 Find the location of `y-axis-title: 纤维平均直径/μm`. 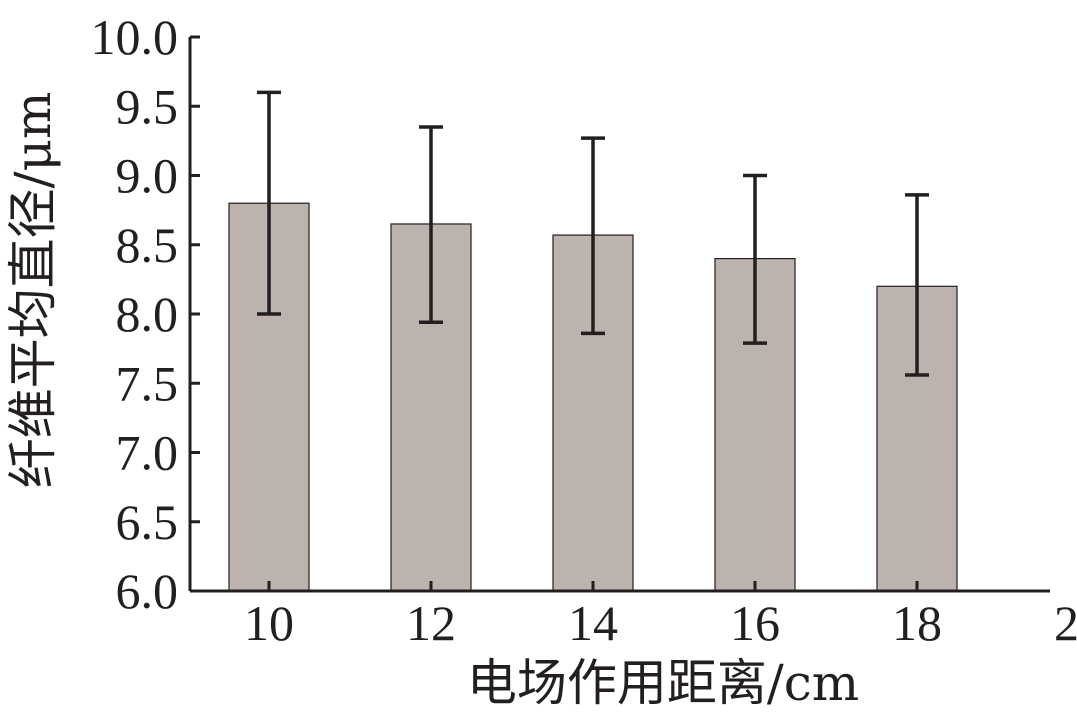

y-axis-title: 纤维平均直径/μm is located at coordinates (33, 290).